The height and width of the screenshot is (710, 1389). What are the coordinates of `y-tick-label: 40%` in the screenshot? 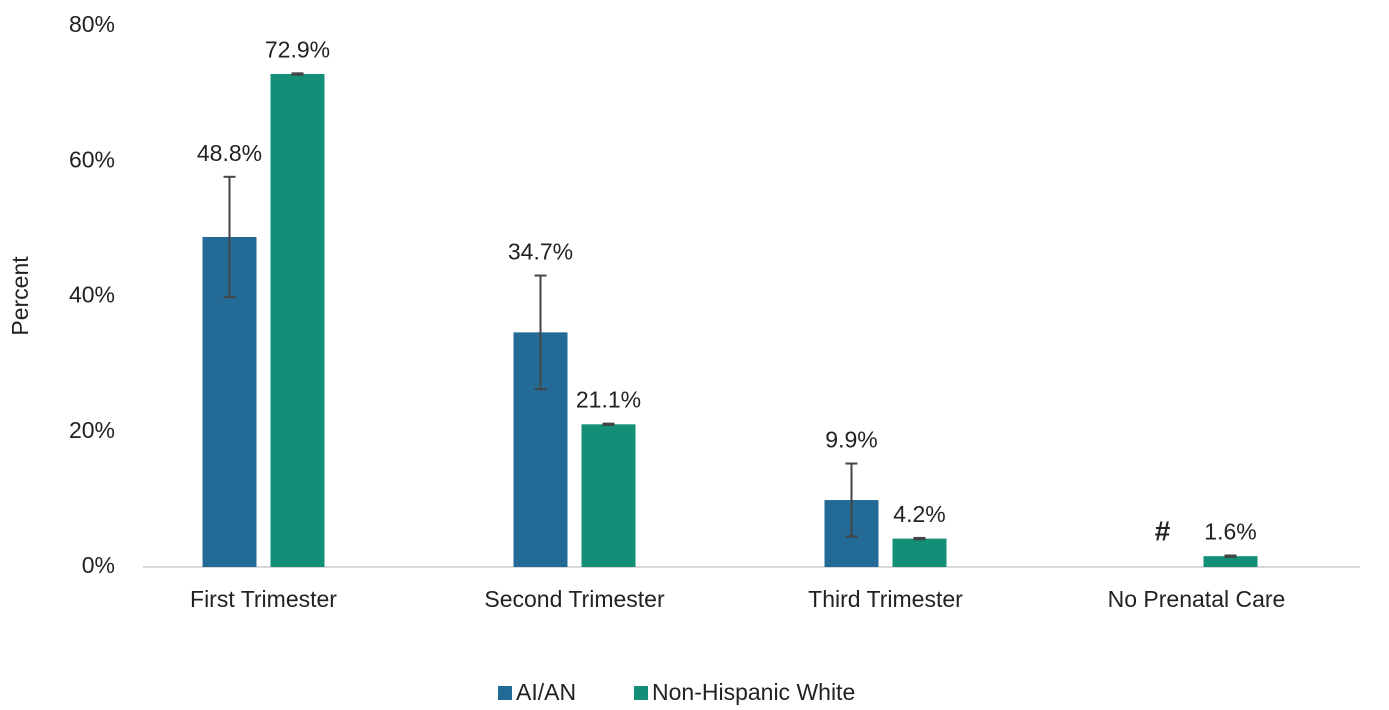 It's located at (92, 295).